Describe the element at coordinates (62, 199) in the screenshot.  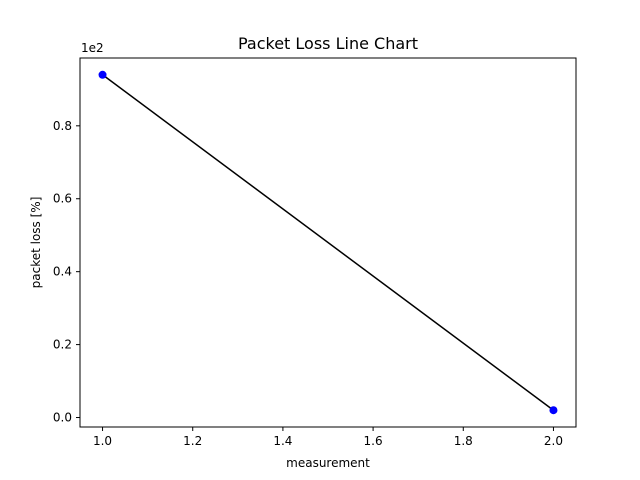
I see `y-tick-label: 0.6` at that location.